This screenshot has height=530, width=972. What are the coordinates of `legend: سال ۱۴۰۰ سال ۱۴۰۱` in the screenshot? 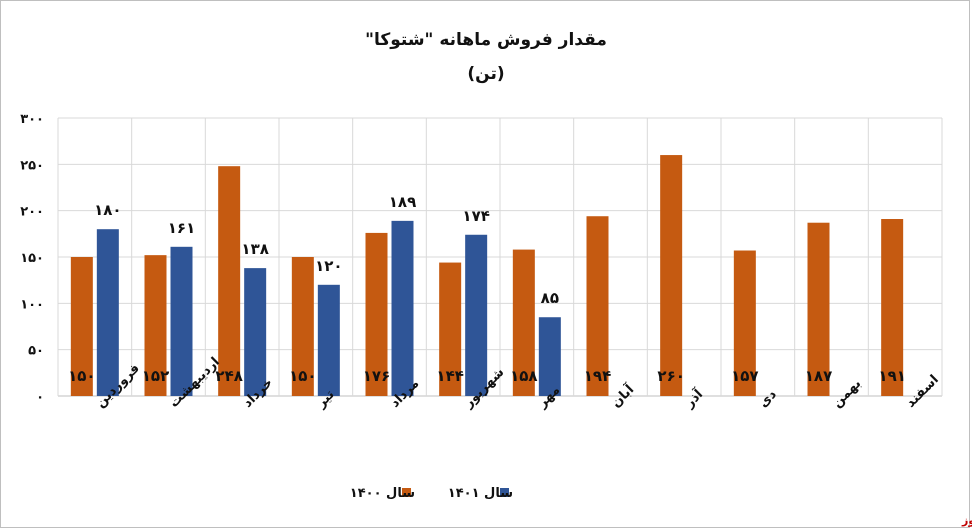 It's located at (431, 493).